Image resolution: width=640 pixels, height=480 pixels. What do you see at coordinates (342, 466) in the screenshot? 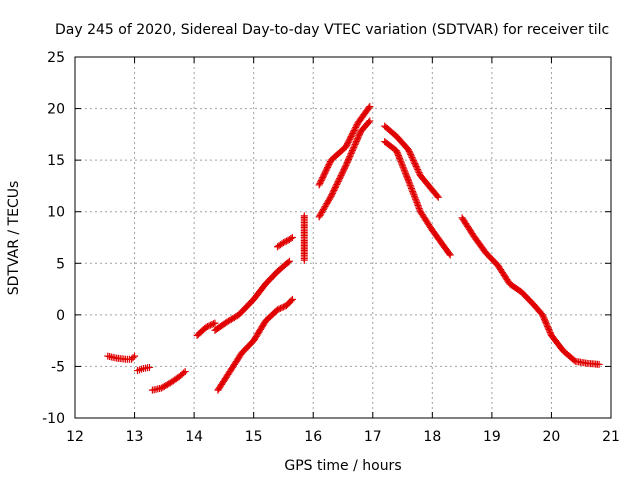
I see `x-axis-label: GPS time / hours` at bounding box center [342, 466].